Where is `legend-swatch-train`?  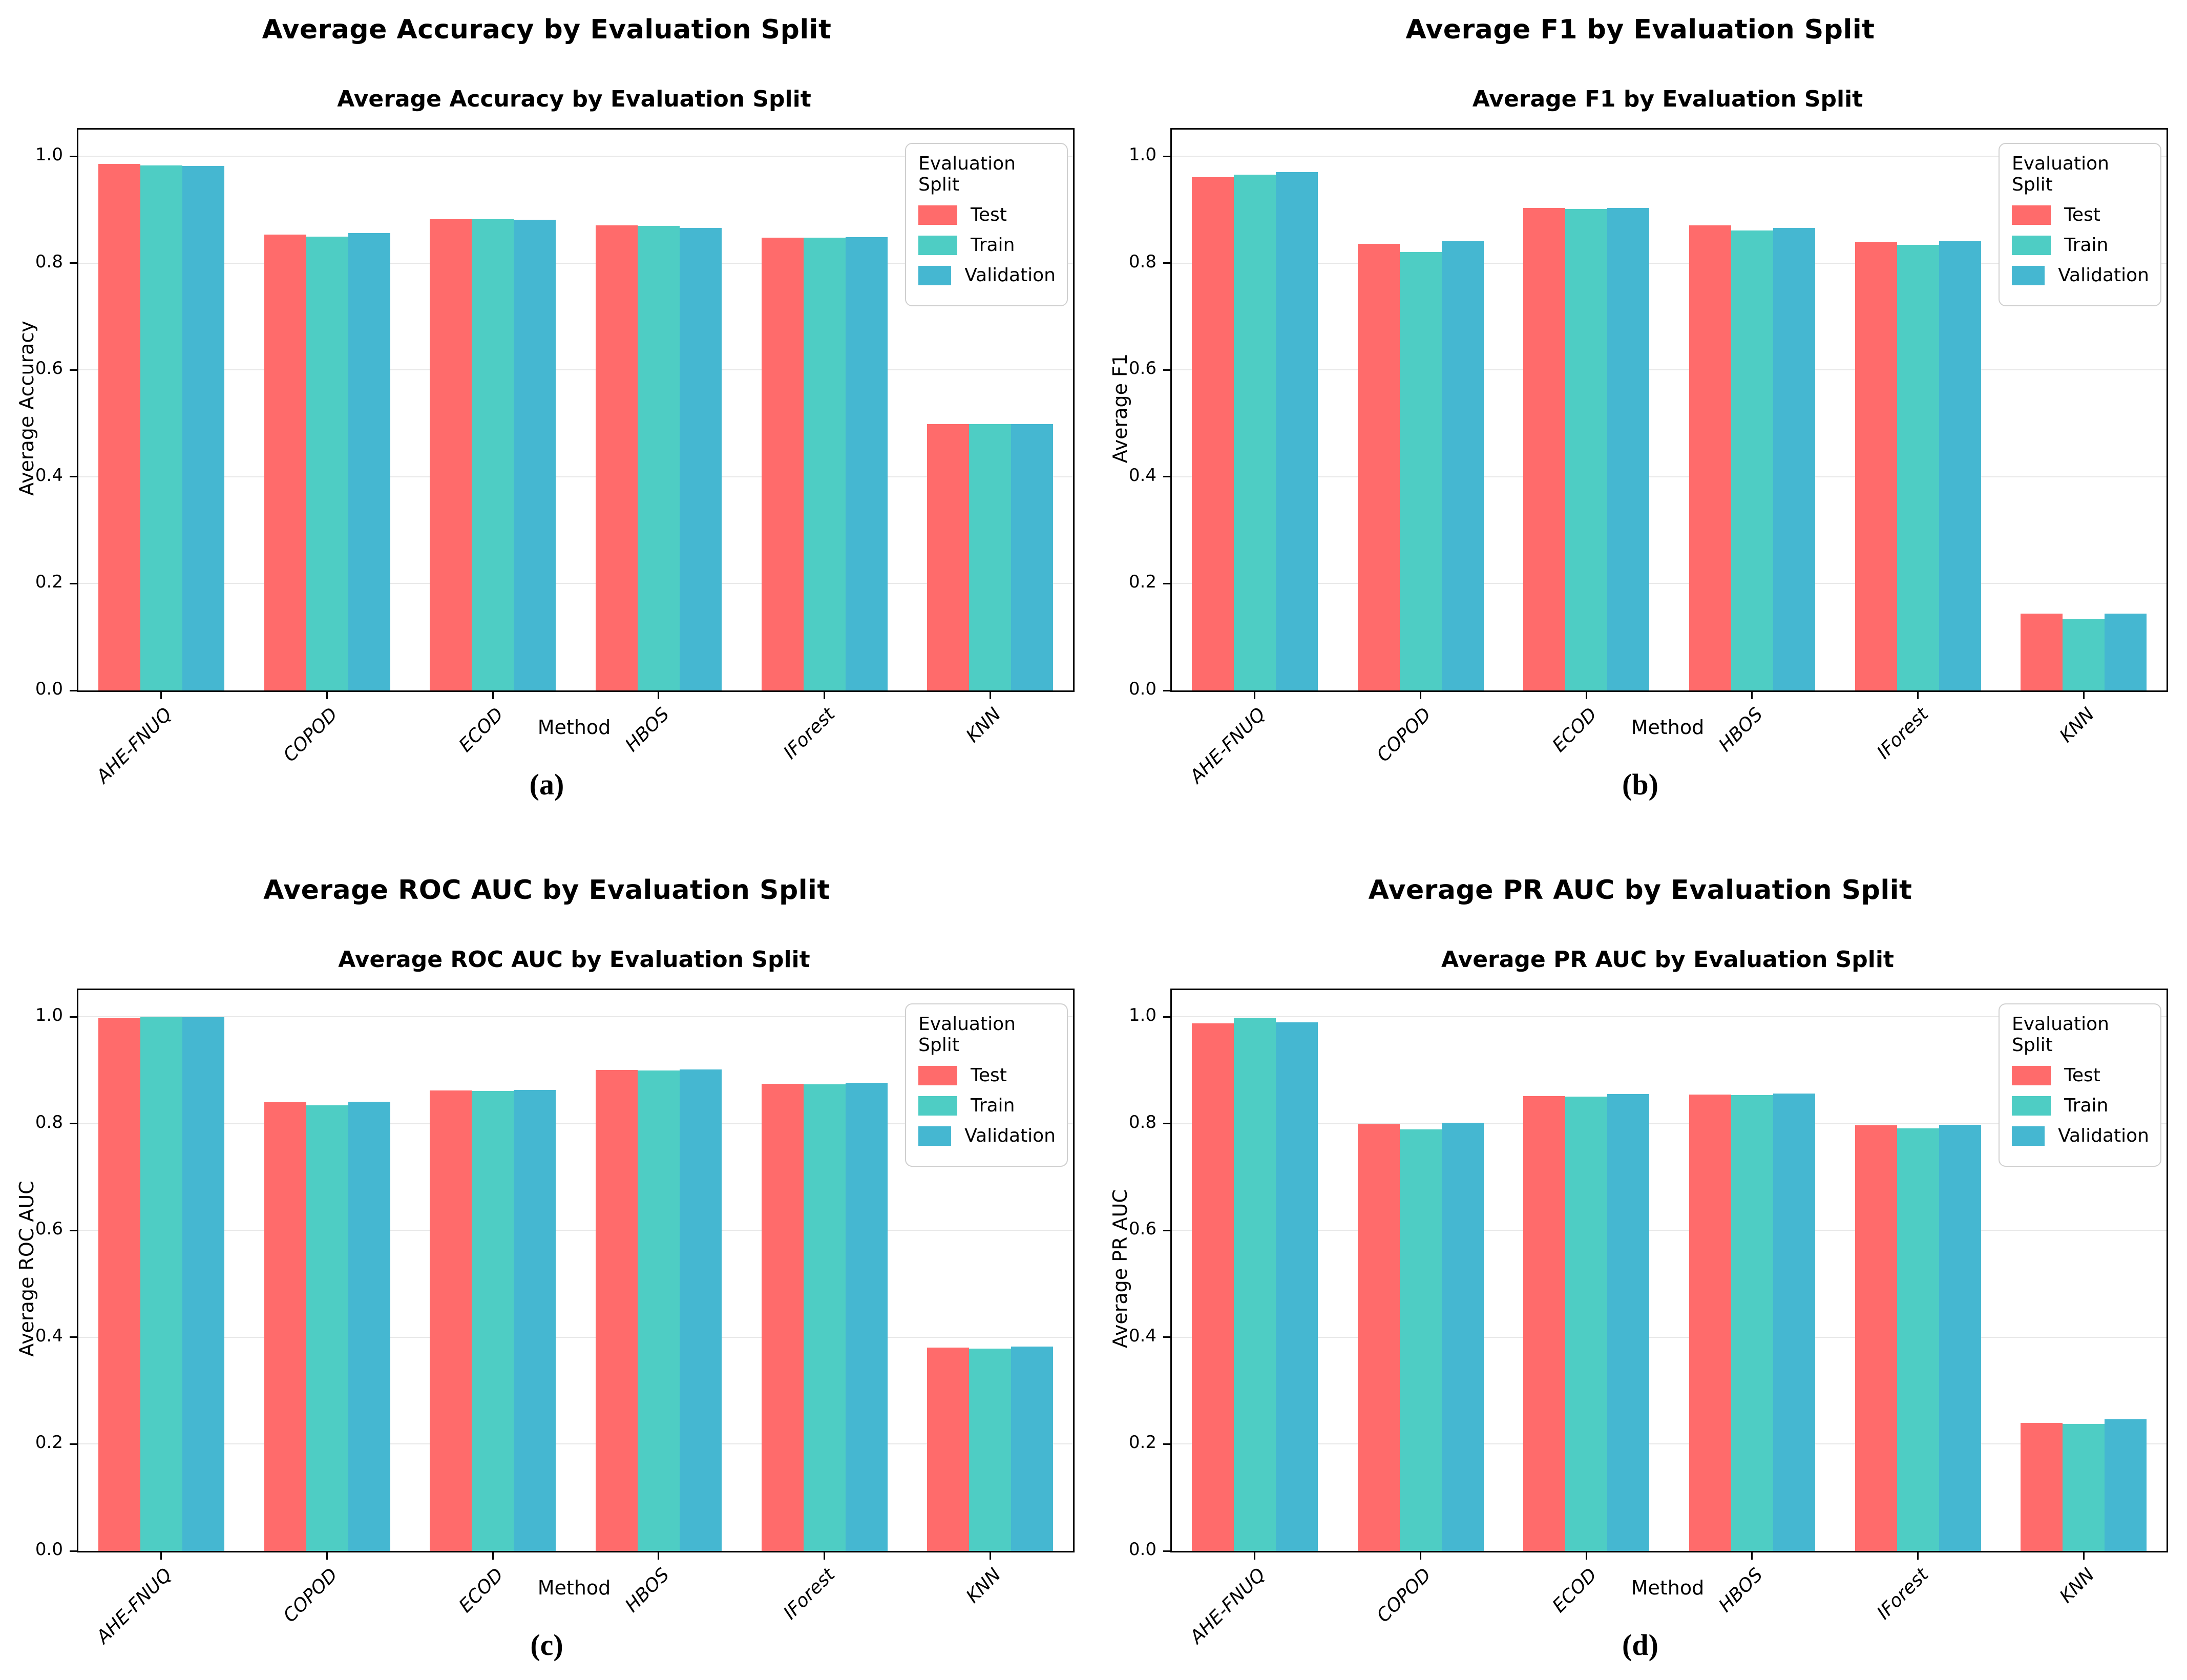
legend-swatch-train is located at coordinates (937, 1106).